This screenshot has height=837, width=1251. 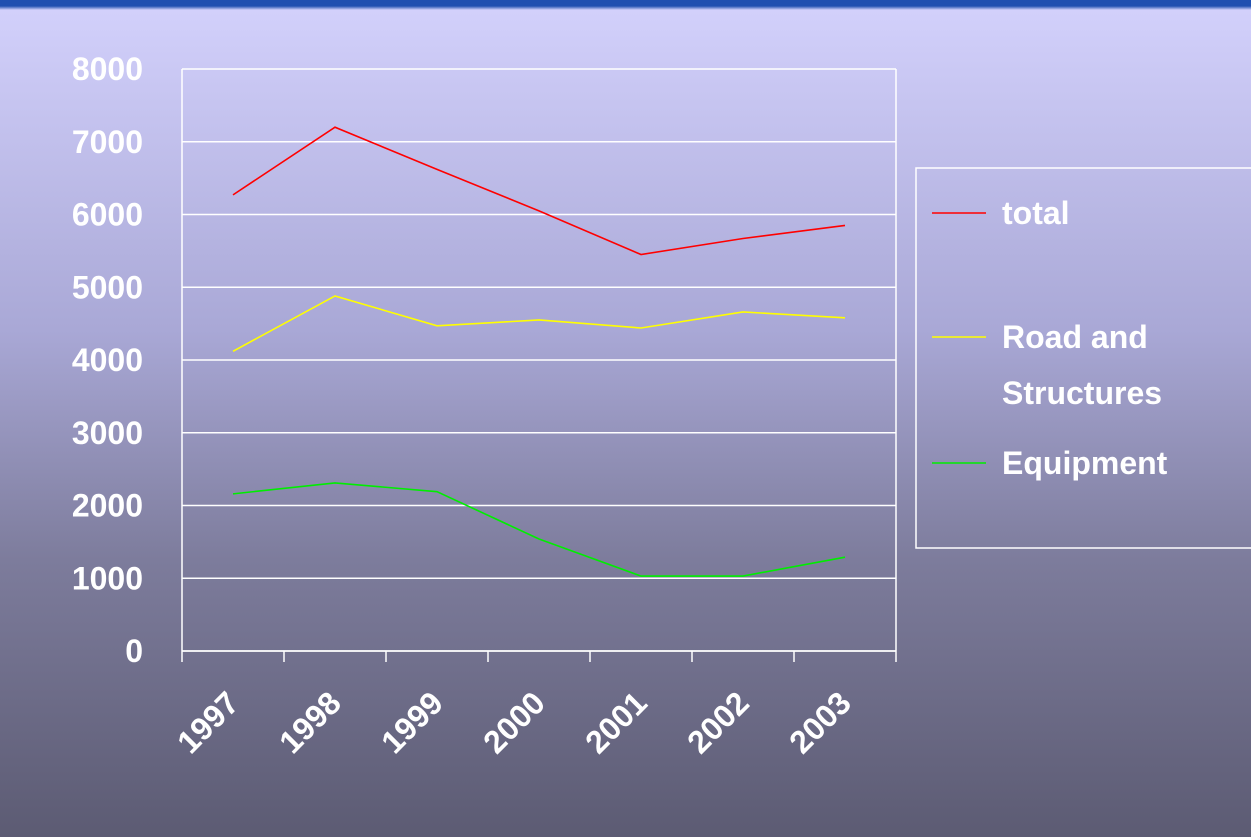 I want to click on y-tick-label: 3000, so click(x=107, y=433).